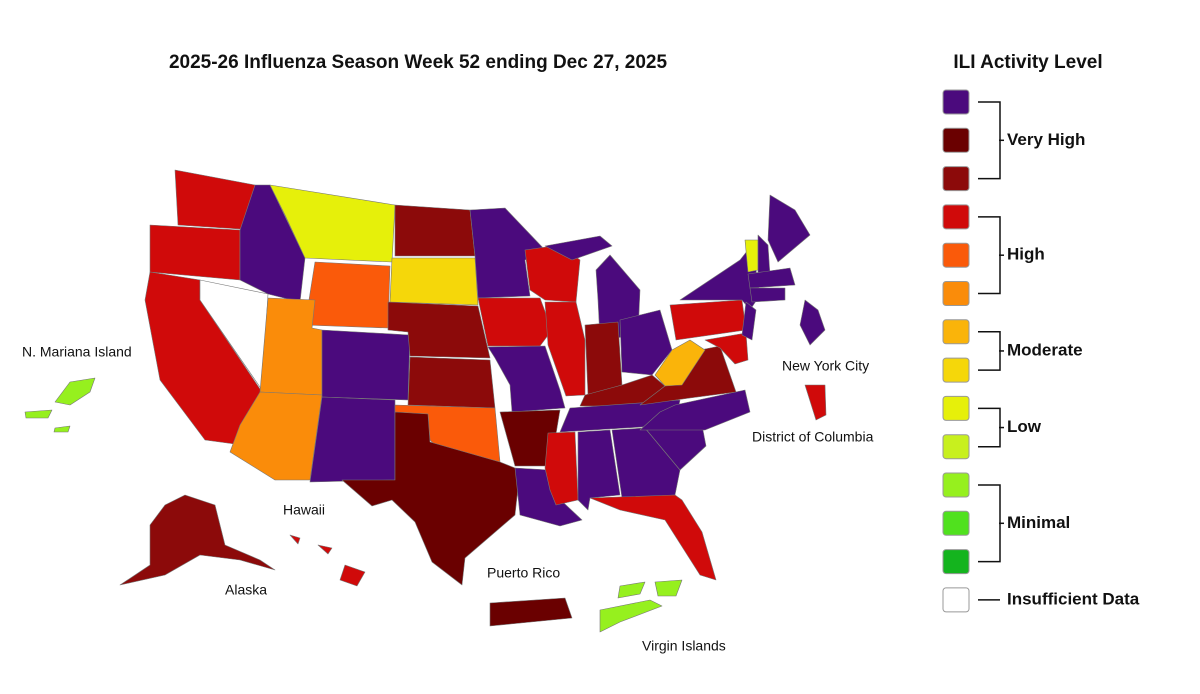 The image size is (1200, 694). I want to click on new-york-city, so click(815, 402).